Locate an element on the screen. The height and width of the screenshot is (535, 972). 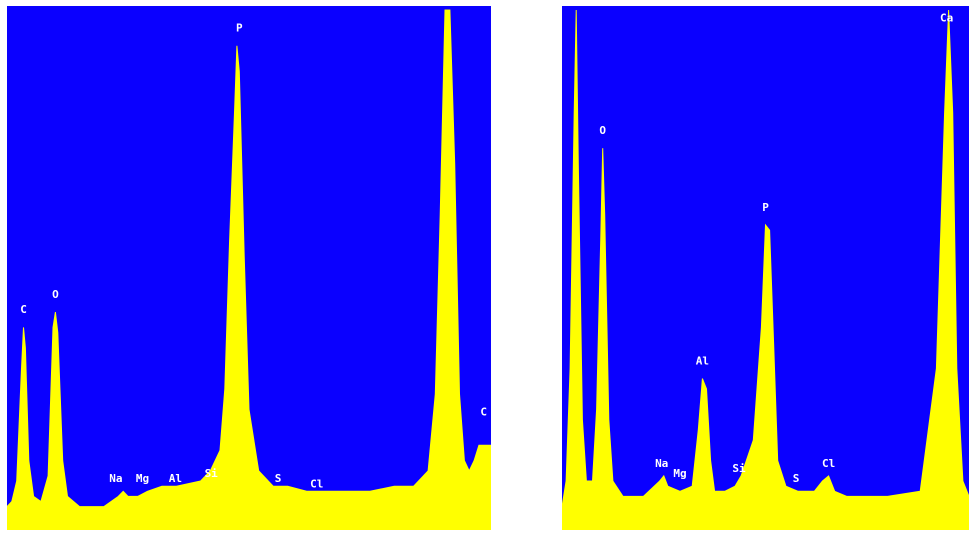
peak-label-right-al-1: Al is located at coordinates (702, 360).